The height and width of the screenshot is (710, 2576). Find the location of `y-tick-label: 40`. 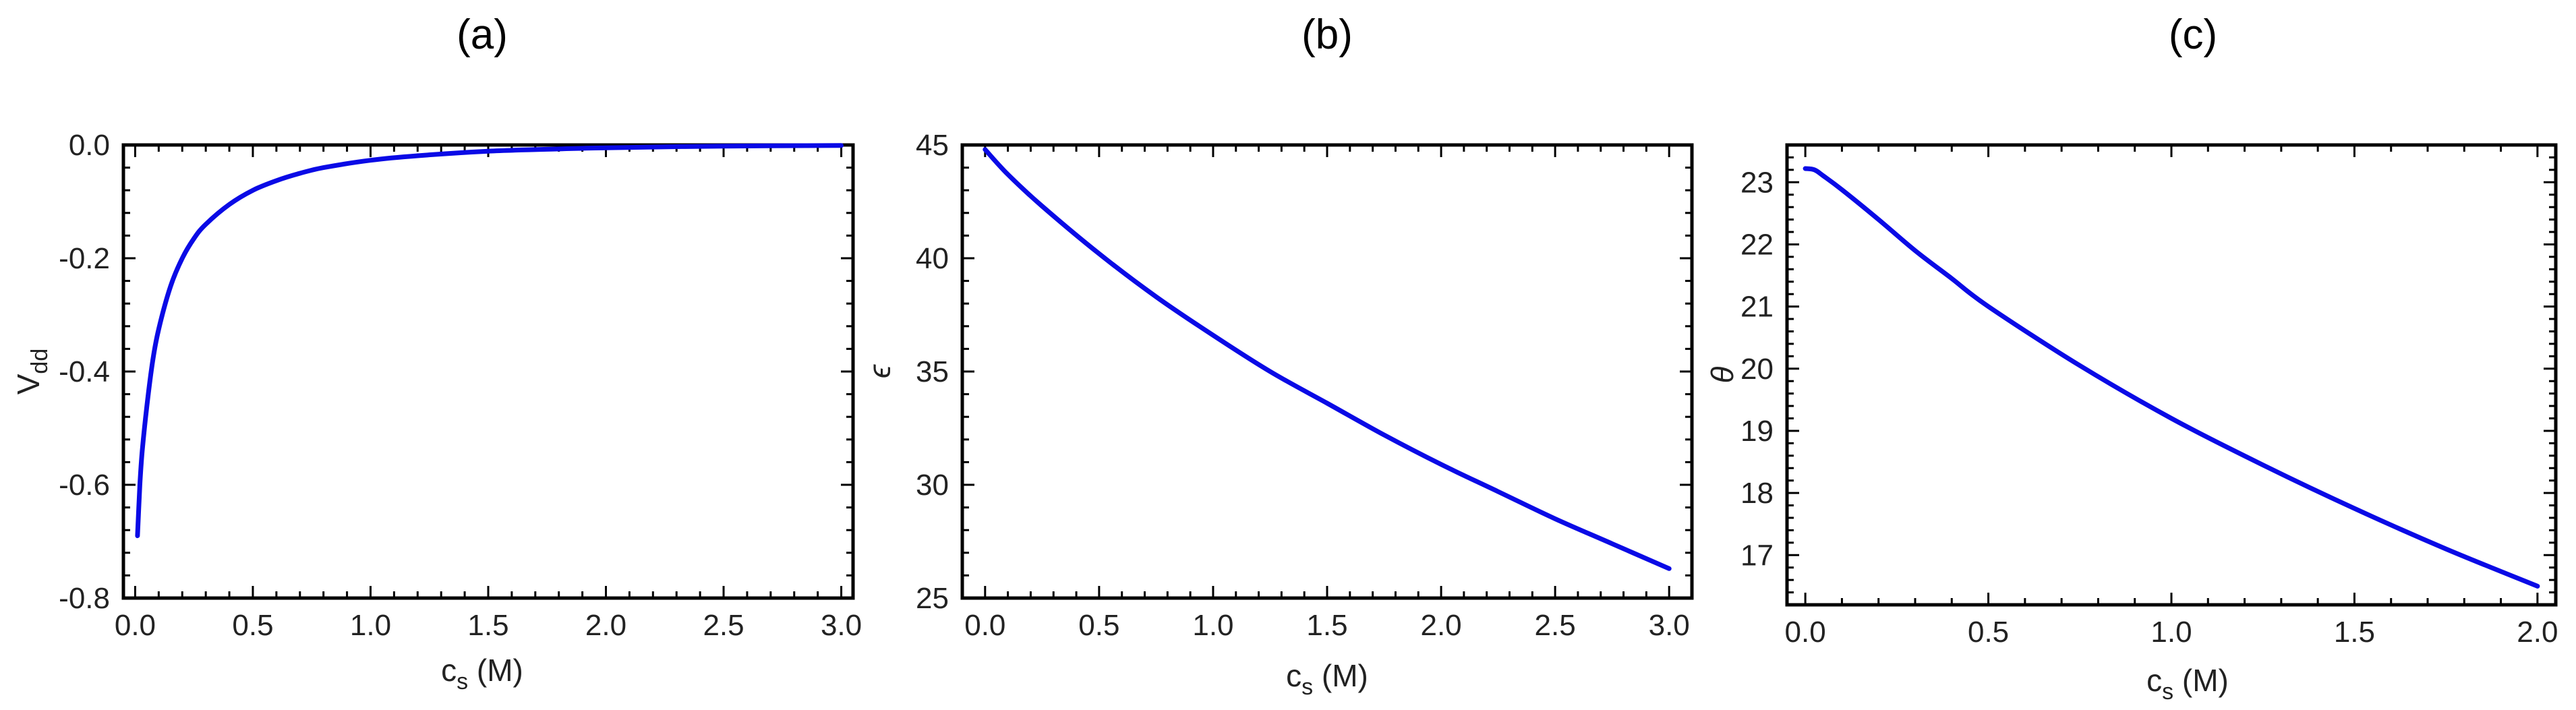

y-tick-label: 40 is located at coordinates (932, 258).